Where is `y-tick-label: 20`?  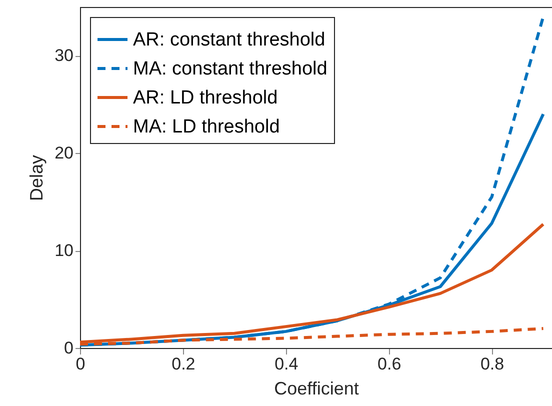 y-tick-label: 20 is located at coordinates (64, 153).